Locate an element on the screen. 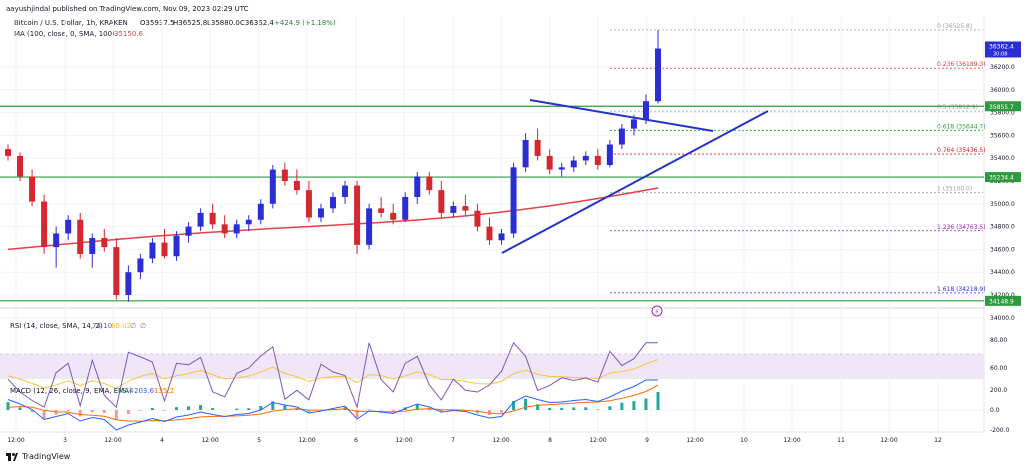 The width and height of the screenshot is (1024, 468). footer-brand: TradingView is located at coordinates (38, 456).